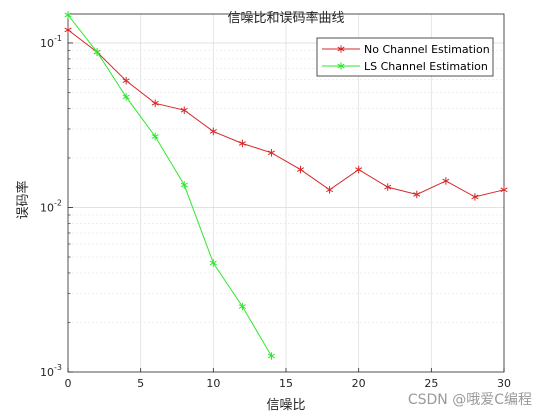 The width and height of the screenshot is (552, 417). What do you see at coordinates (285, 405) in the screenshot?
I see `x-axis-label: 信噪比` at bounding box center [285, 405].